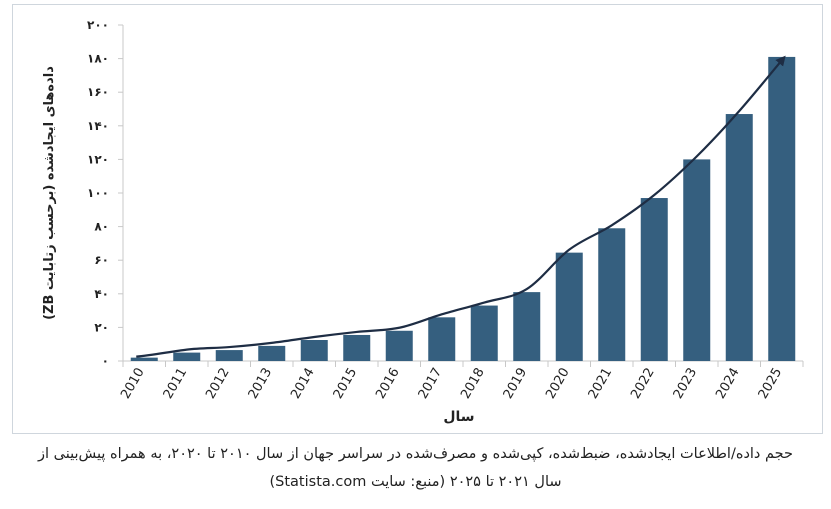 This screenshot has width=831, height=509. Describe the element at coordinates (728, 384) in the screenshot. I see `x-tick-label: 2024` at that location.